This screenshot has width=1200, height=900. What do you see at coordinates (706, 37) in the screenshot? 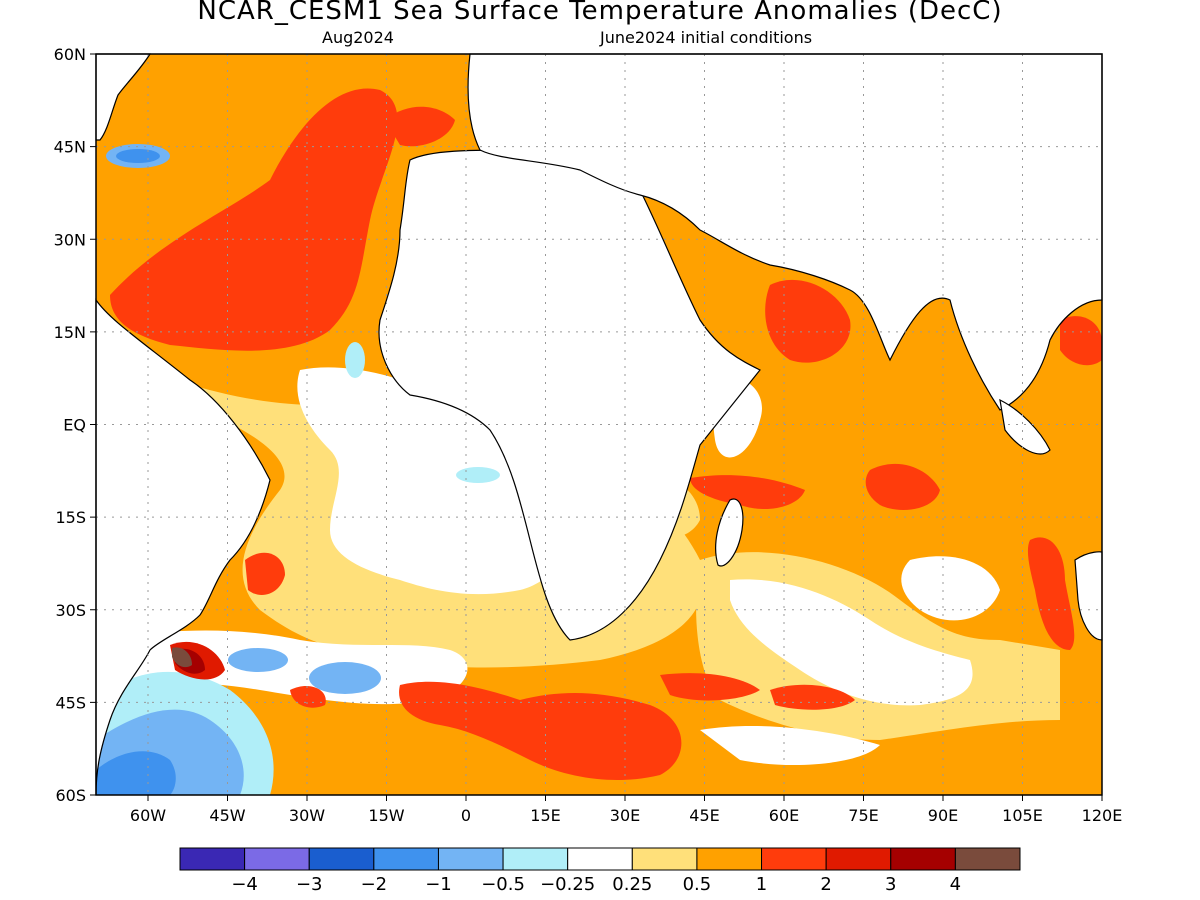
I see `init-conditions-label: June2024 initial conditions` at bounding box center [706, 37].